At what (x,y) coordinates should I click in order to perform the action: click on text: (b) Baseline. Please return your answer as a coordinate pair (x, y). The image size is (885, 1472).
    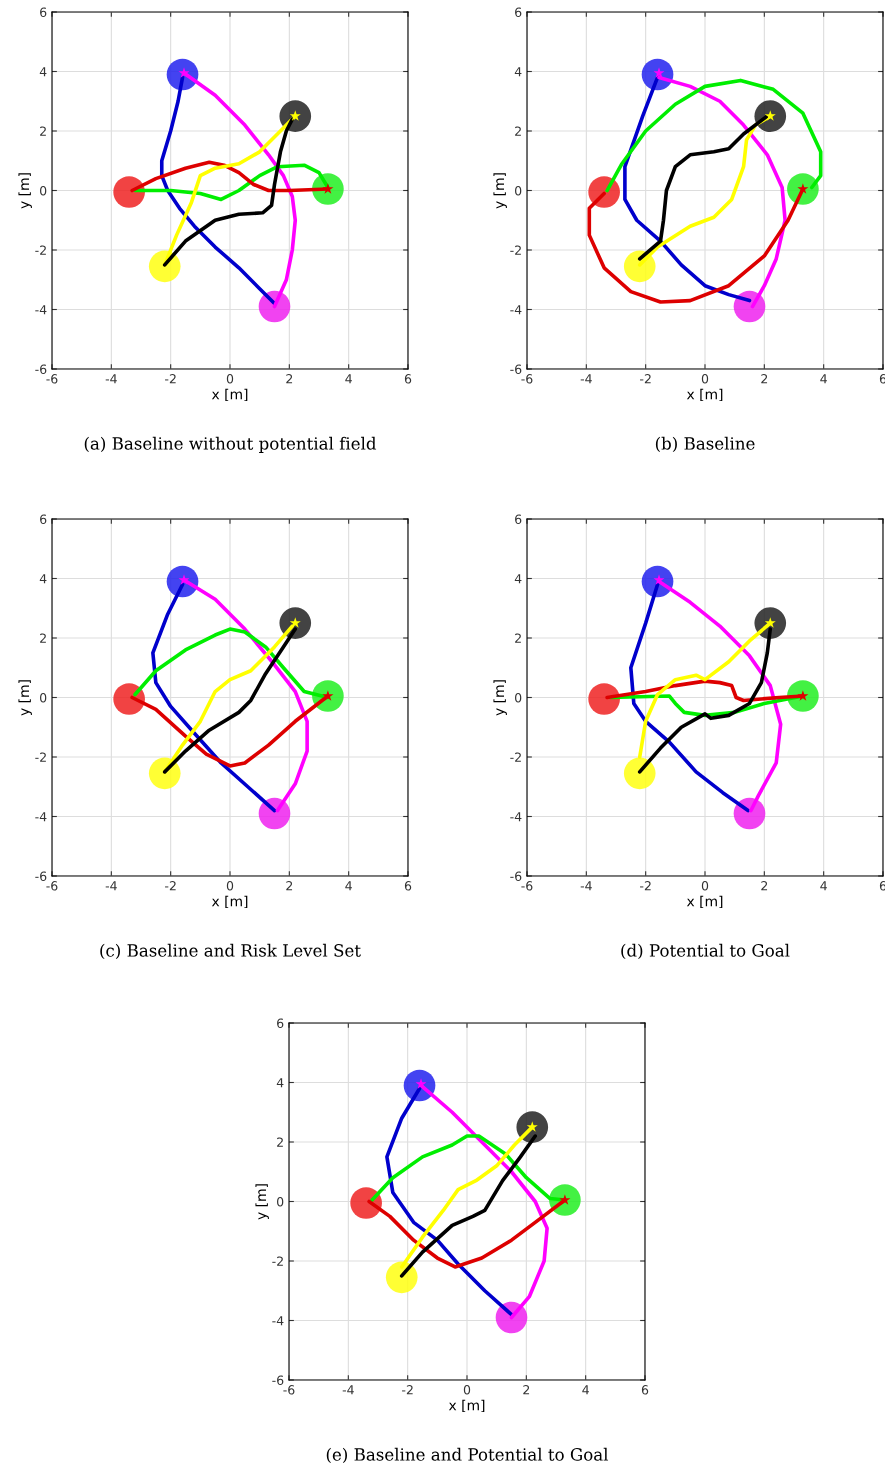
    Looking at the image, I should click on (705, 444).